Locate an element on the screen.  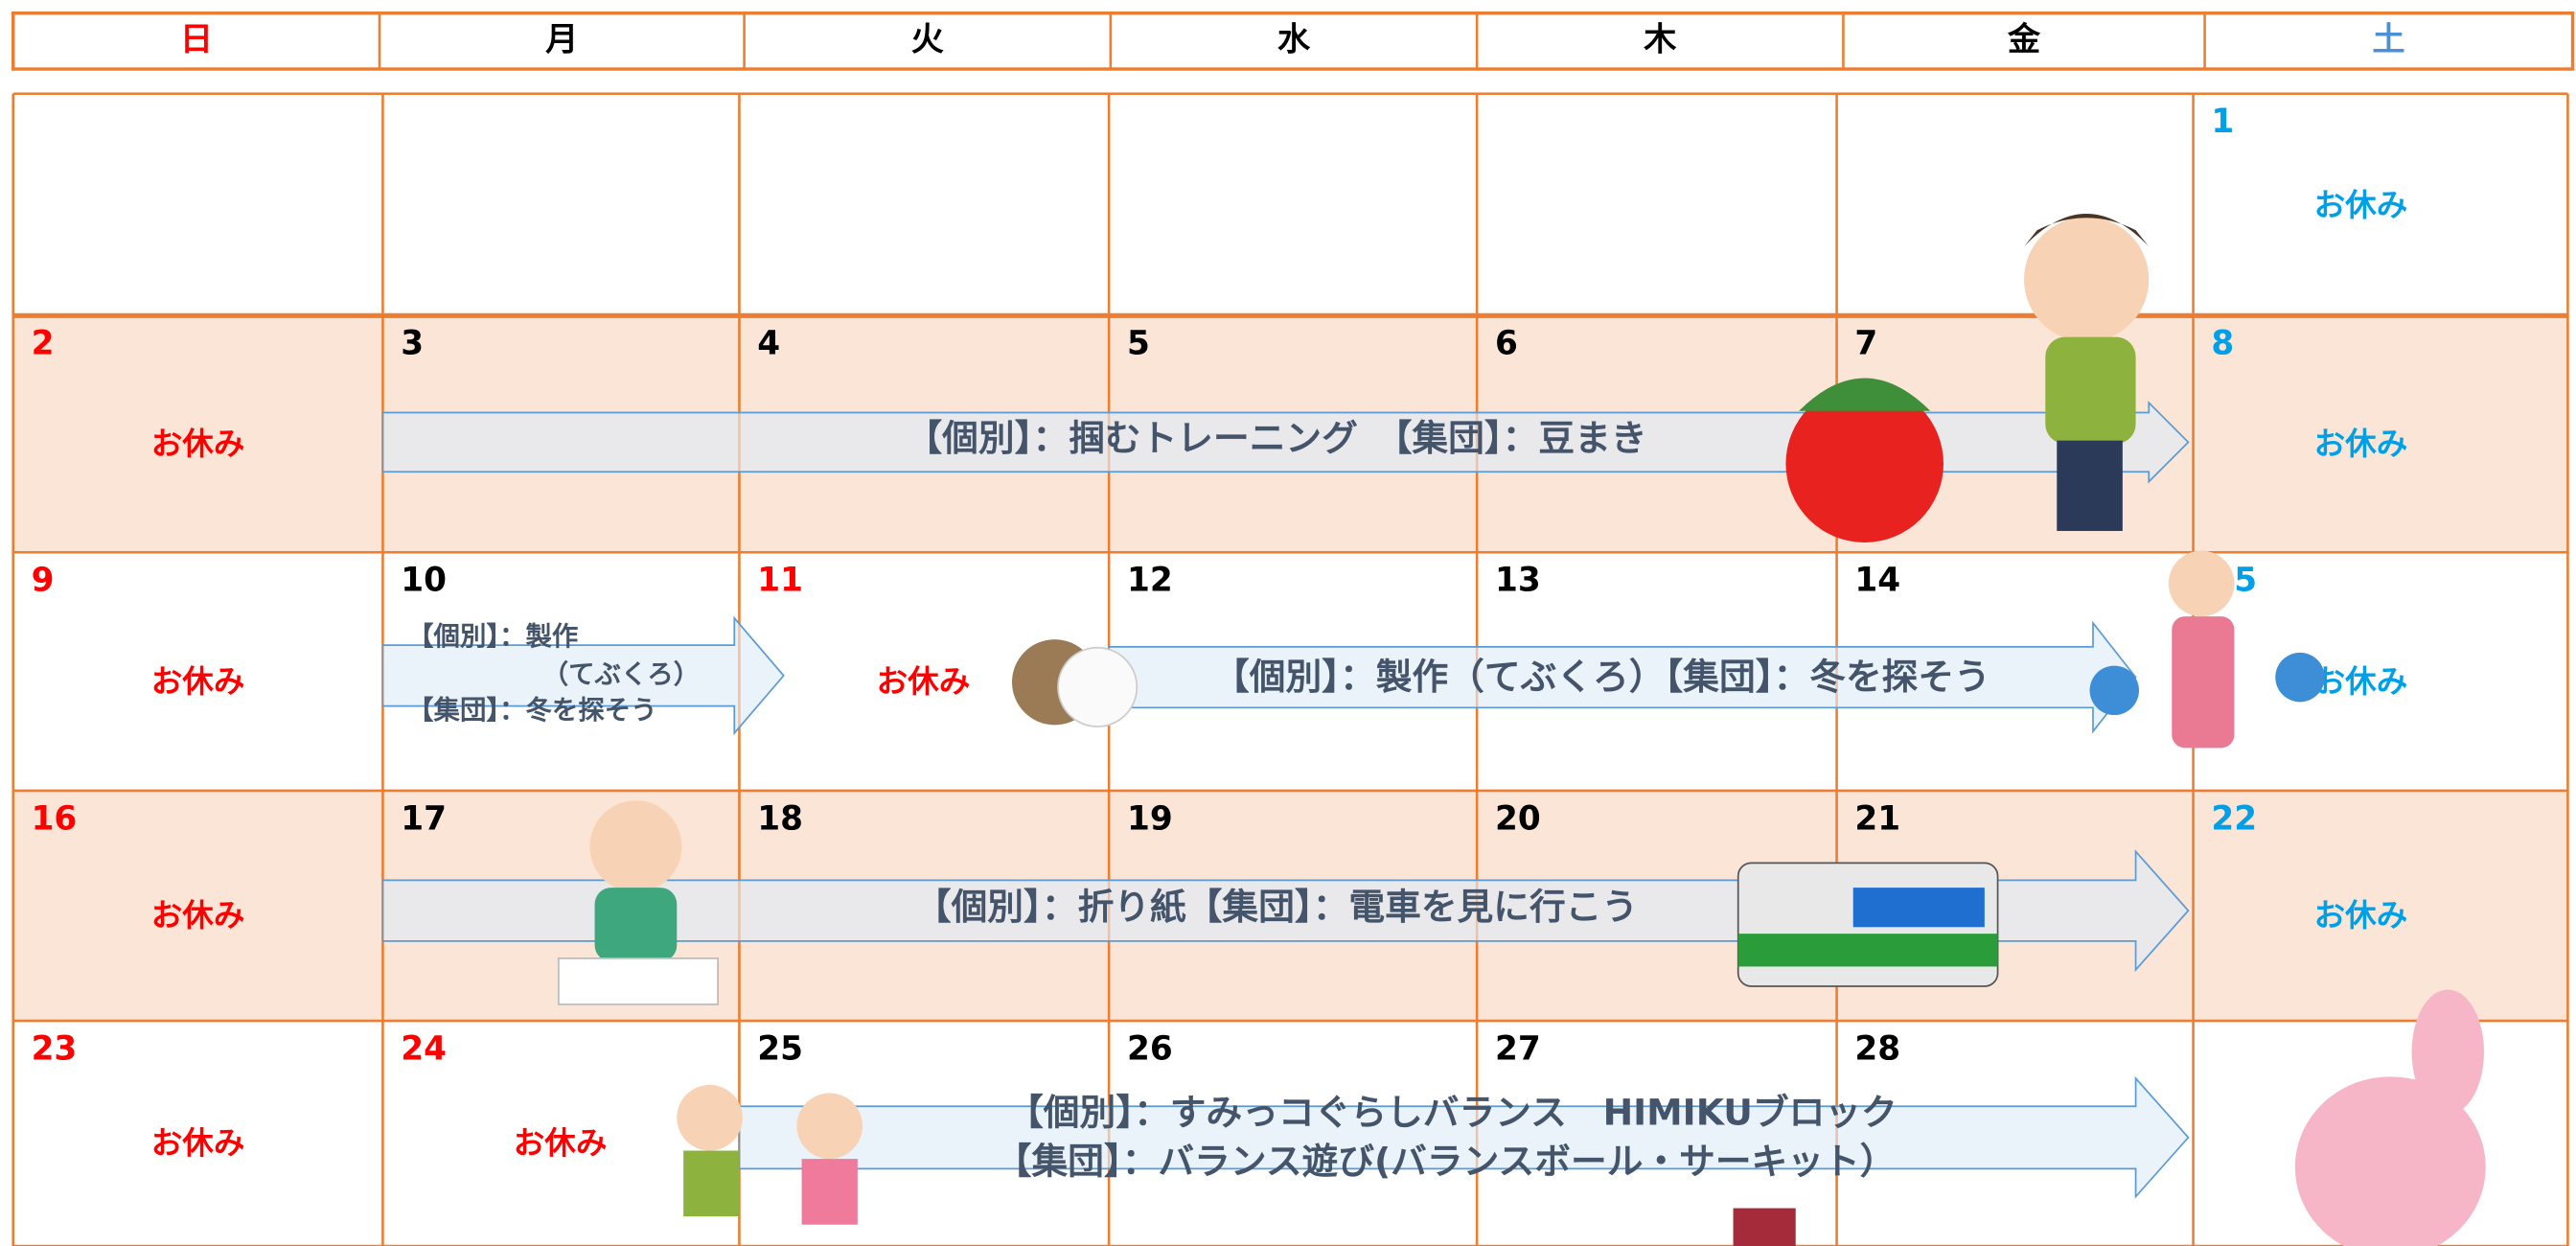
oni-illustration is located at coordinates (1864, 463).